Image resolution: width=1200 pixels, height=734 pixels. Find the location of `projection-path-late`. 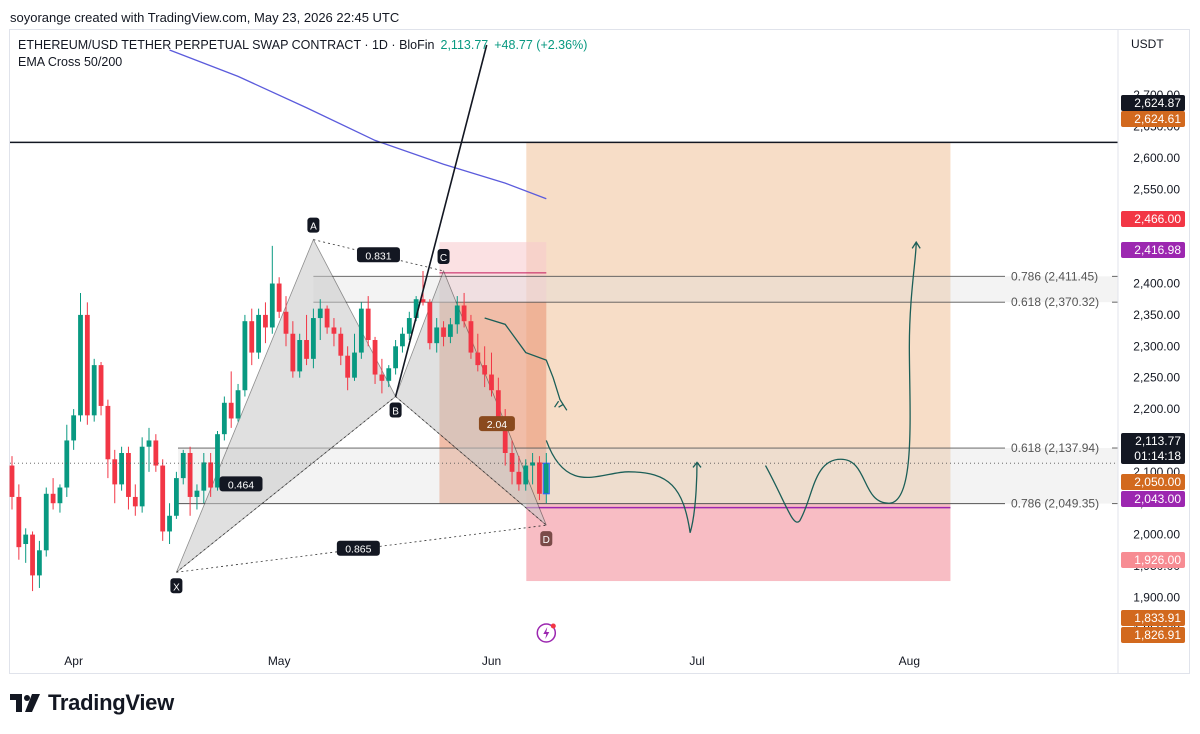

projection-path-late is located at coordinates (840, 382).